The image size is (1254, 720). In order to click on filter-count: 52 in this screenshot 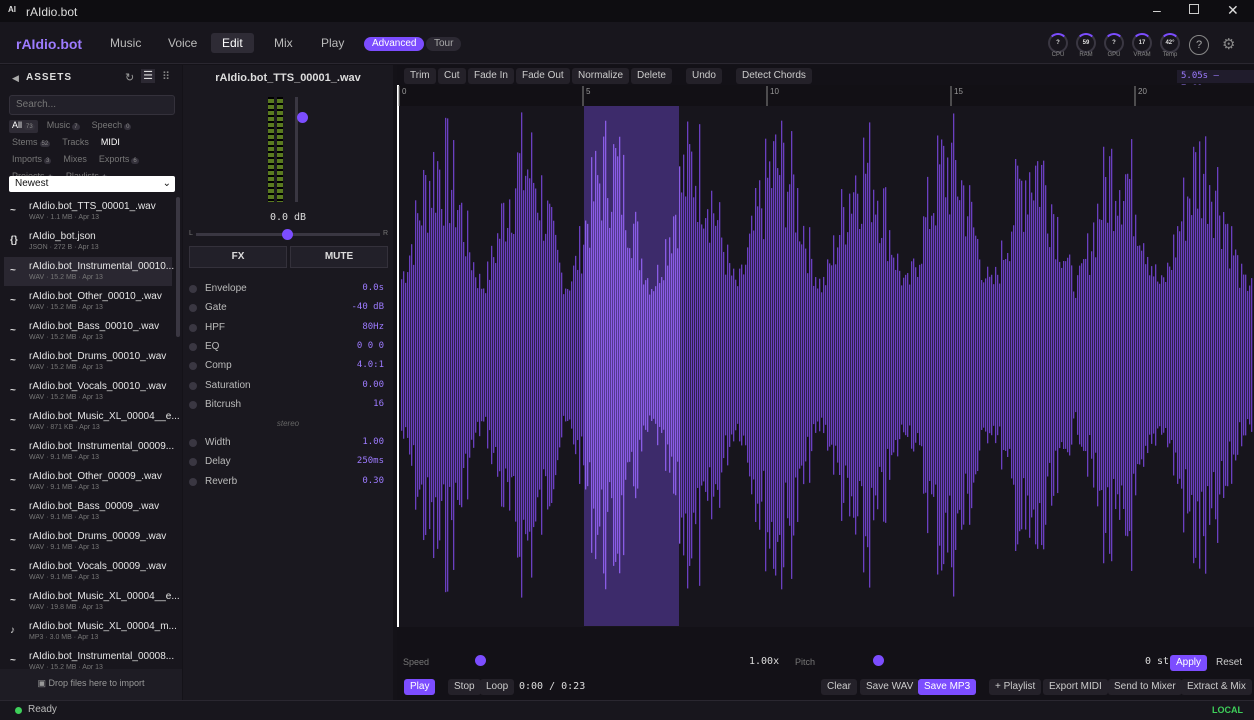, I will do `click(45, 144)`.